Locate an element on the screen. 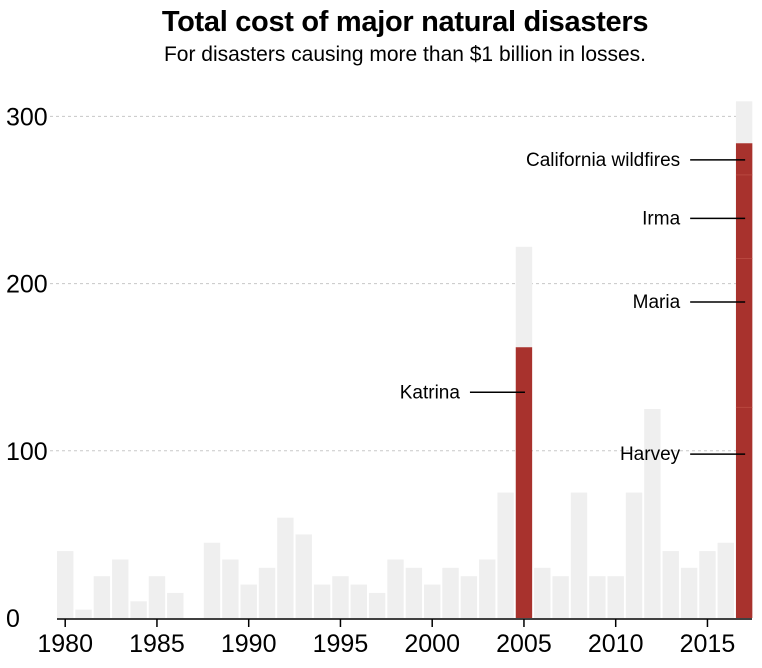 This screenshot has height=668, width=762. bar-1992: 1992: 60 is located at coordinates (285, 567).